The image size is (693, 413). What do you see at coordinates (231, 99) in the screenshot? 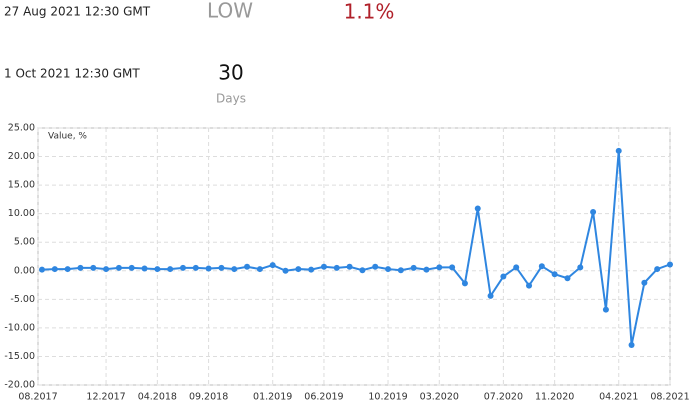
I see `duration-unit: Days` at bounding box center [231, 99].